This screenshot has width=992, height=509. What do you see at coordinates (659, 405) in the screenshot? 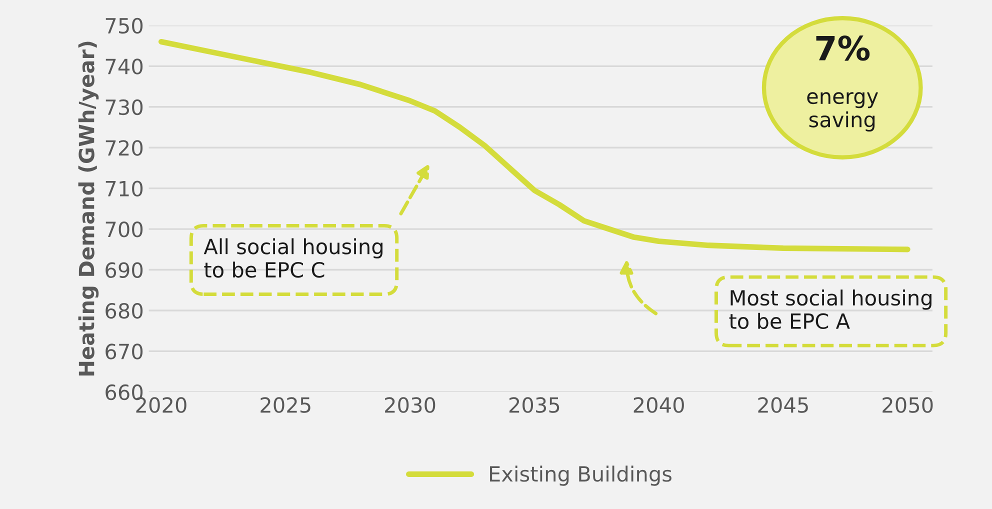
I see `x-tick-label: 2040` at bounding box center [659, 405].